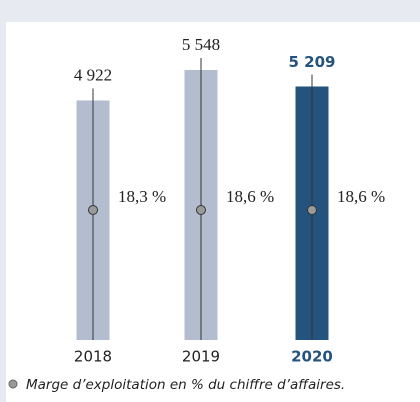  I want to click on x-tick-label: 2019, so click(201, 357).